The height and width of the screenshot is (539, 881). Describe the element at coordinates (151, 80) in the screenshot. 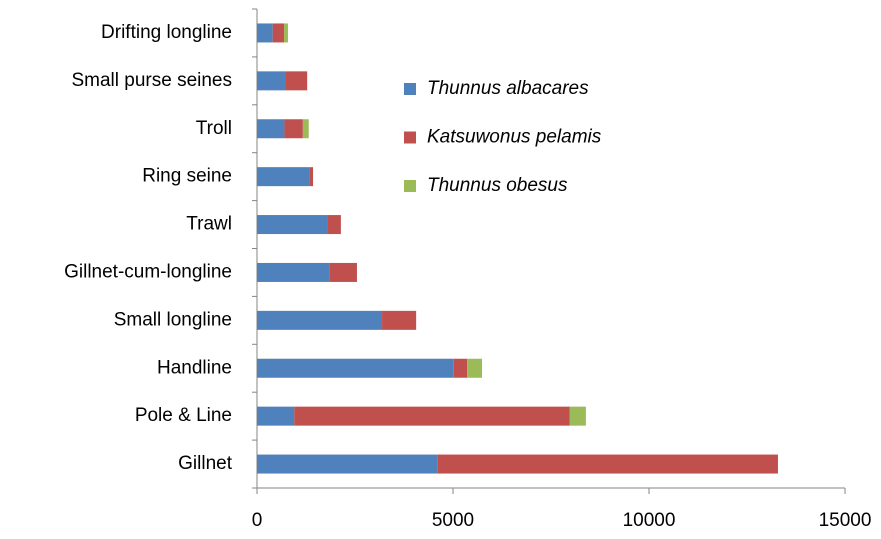

I see `y-tick-label: Small purse seines` at that location.